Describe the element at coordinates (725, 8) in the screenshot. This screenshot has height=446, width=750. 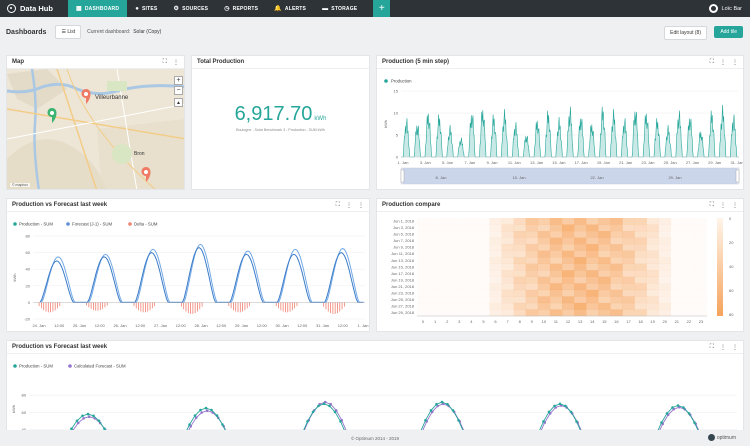
I see `user-menu: Loïc Bar` at that location.